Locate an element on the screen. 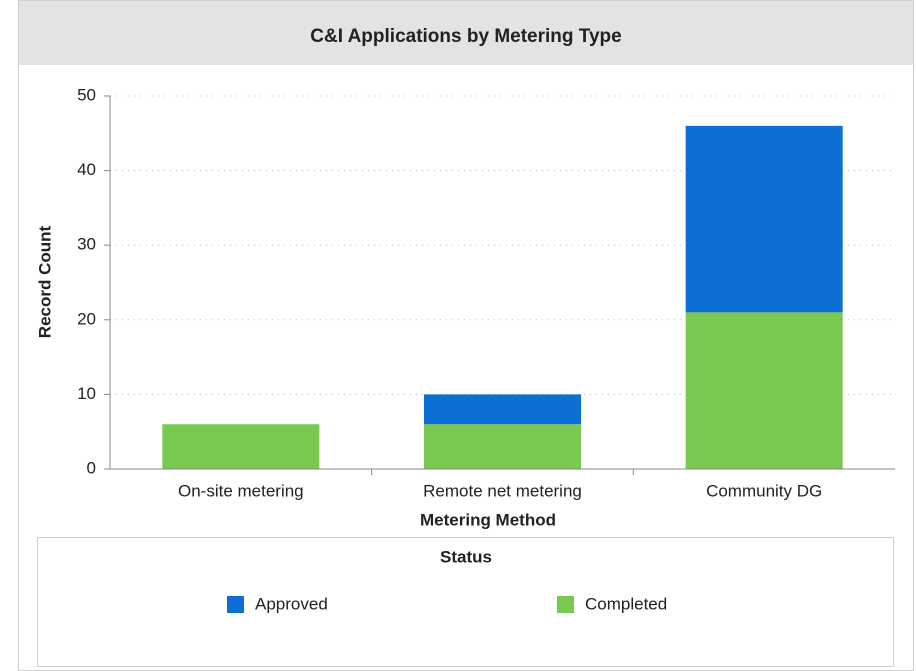  legend-label: Completed is located at coordinates (626, 603).